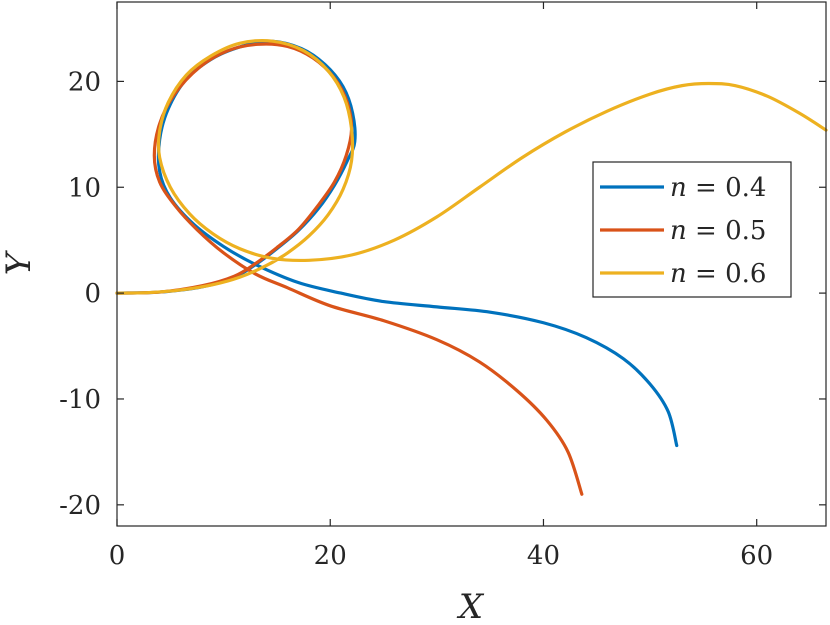  I want to click on x-tick-label: 0, so click(117, 556).